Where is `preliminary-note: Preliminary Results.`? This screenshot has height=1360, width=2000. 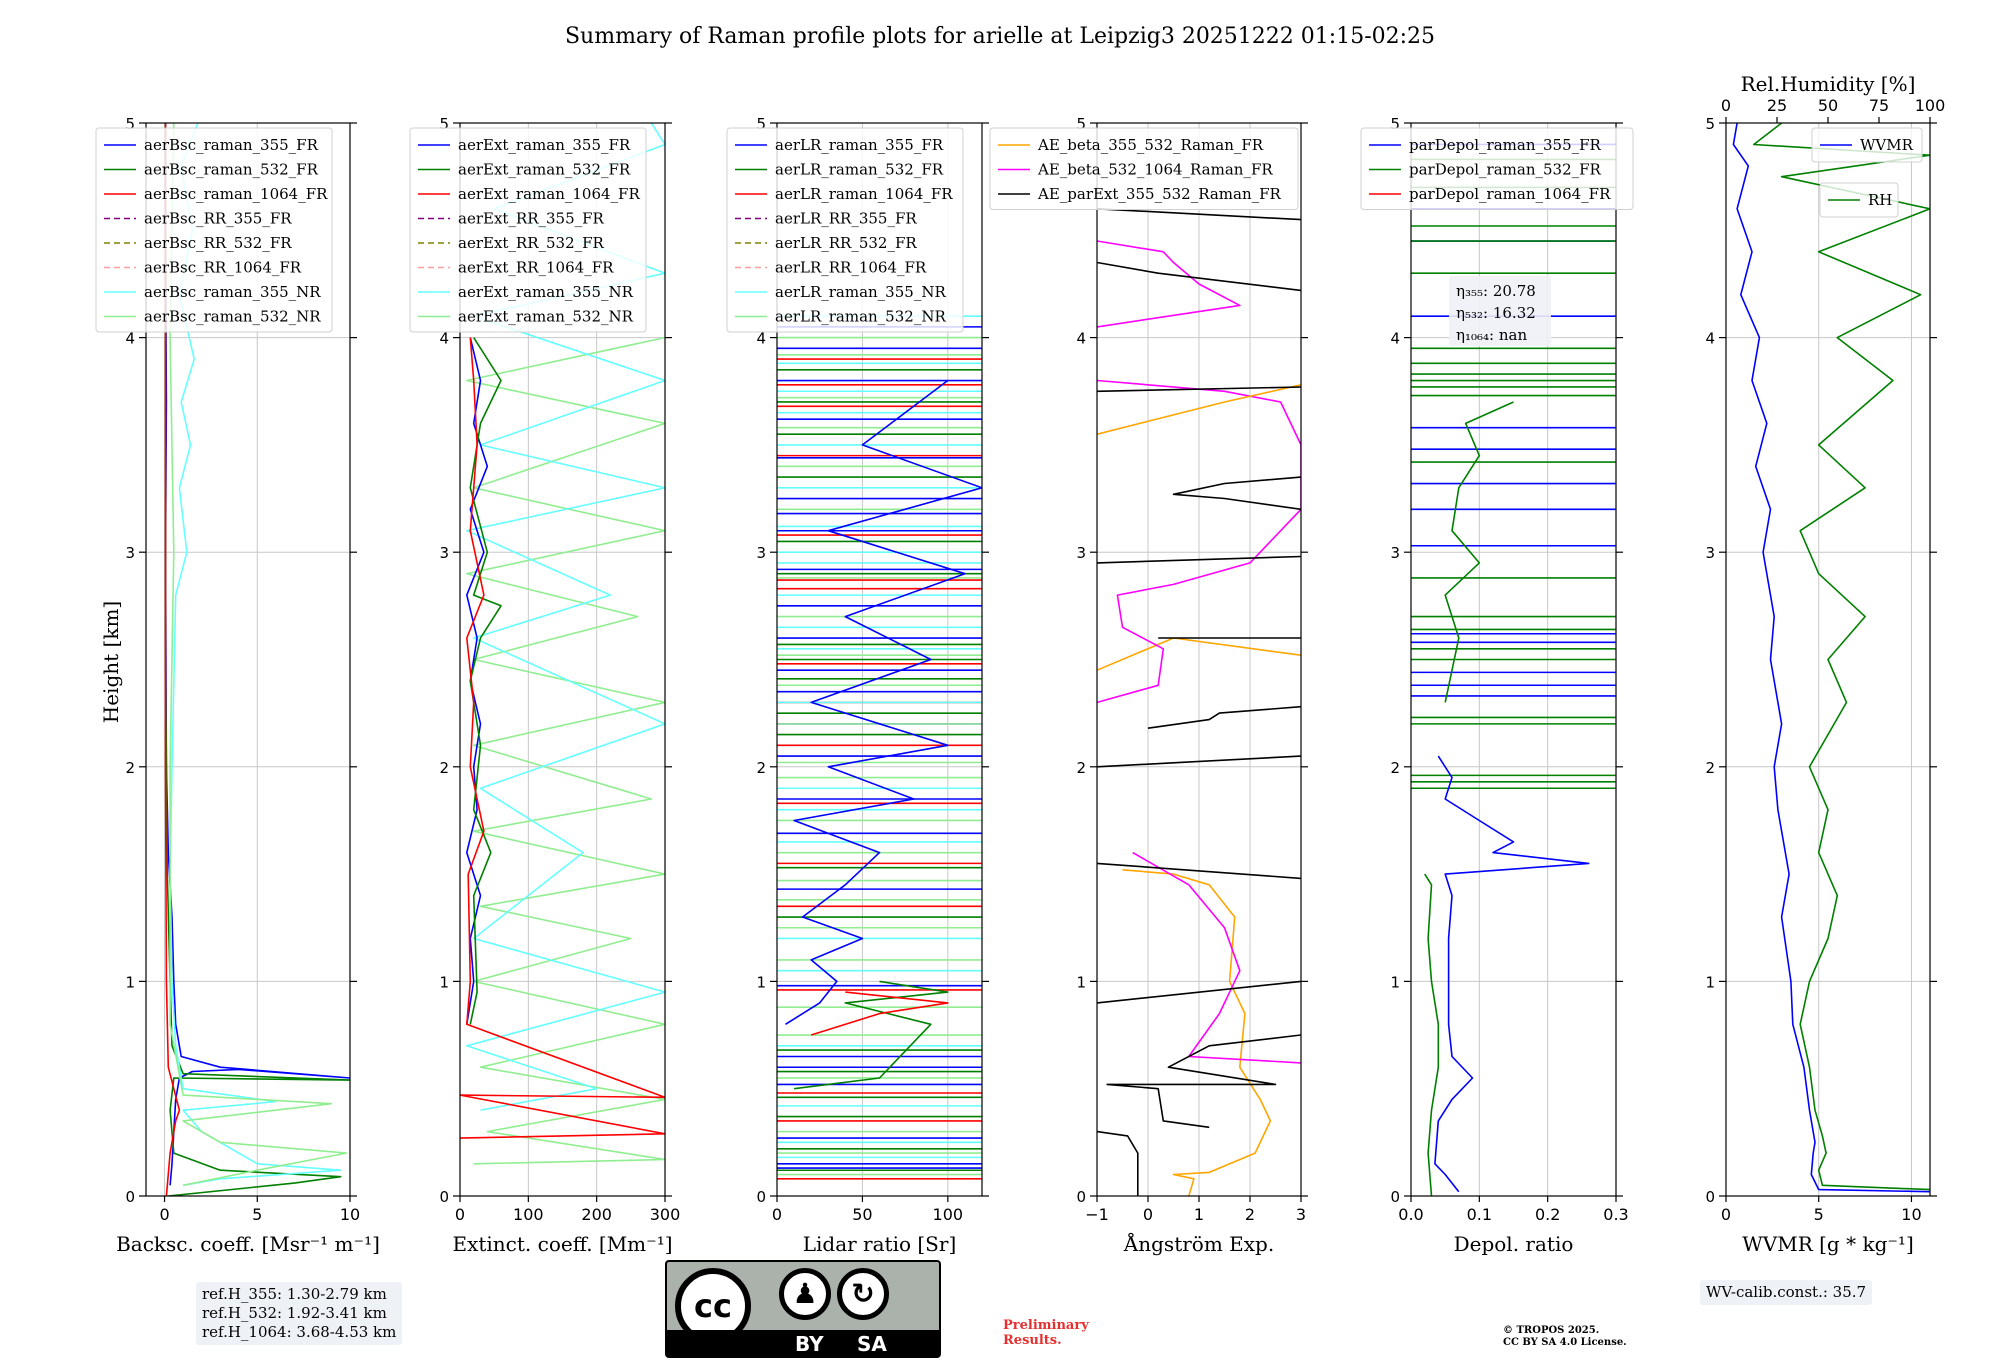 preliminary-note: Preliminary Results. is located at coordinates (1046, 1333).